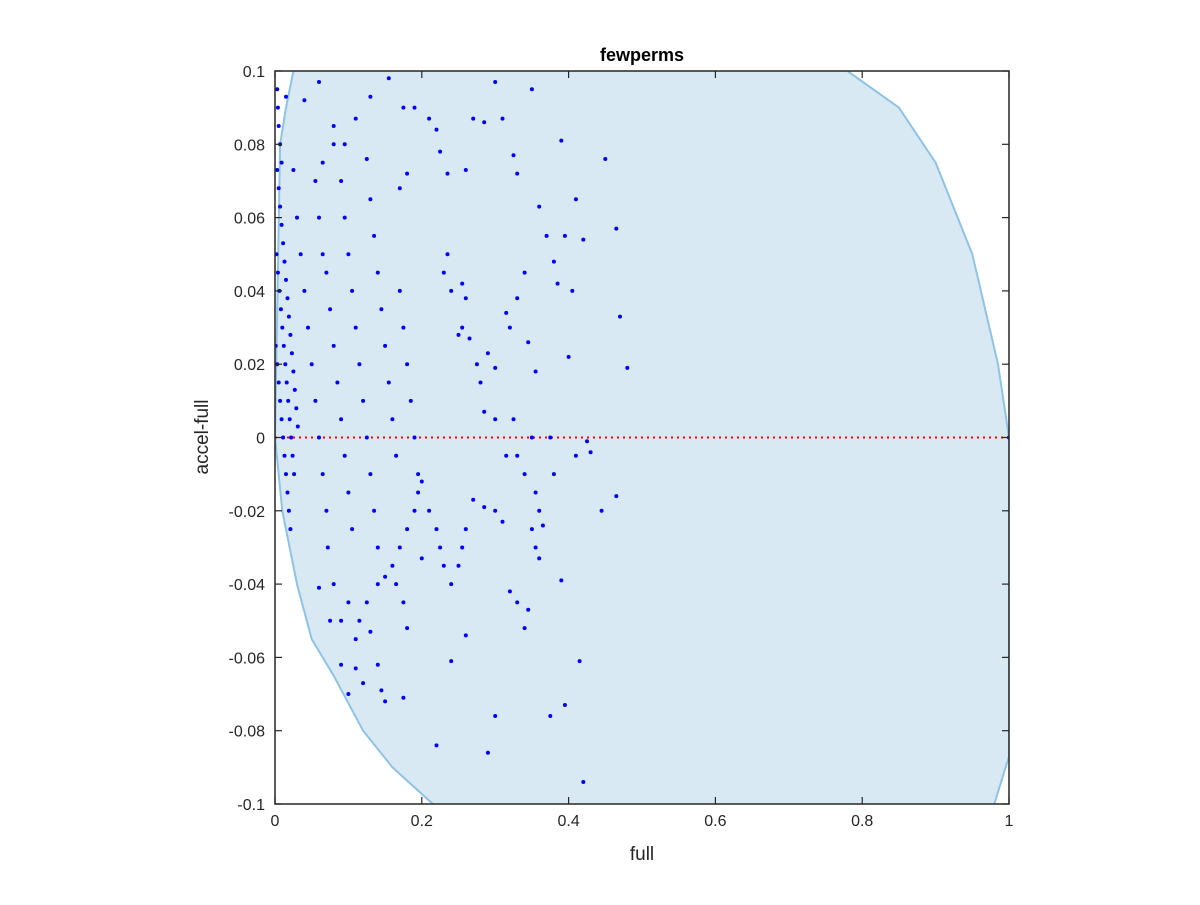 The width and height of the screenshot is (1200, 905). I want to click on y-tick-label: -0.08, so click(247, 732).